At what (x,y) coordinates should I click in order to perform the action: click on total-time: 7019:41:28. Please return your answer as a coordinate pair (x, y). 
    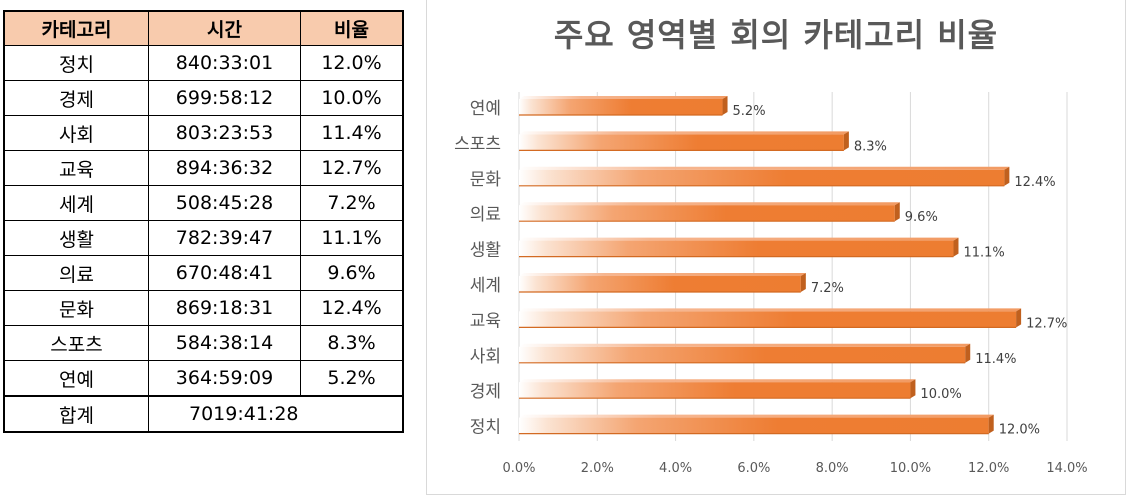
    Looking at the image, I should click on (276, 414).